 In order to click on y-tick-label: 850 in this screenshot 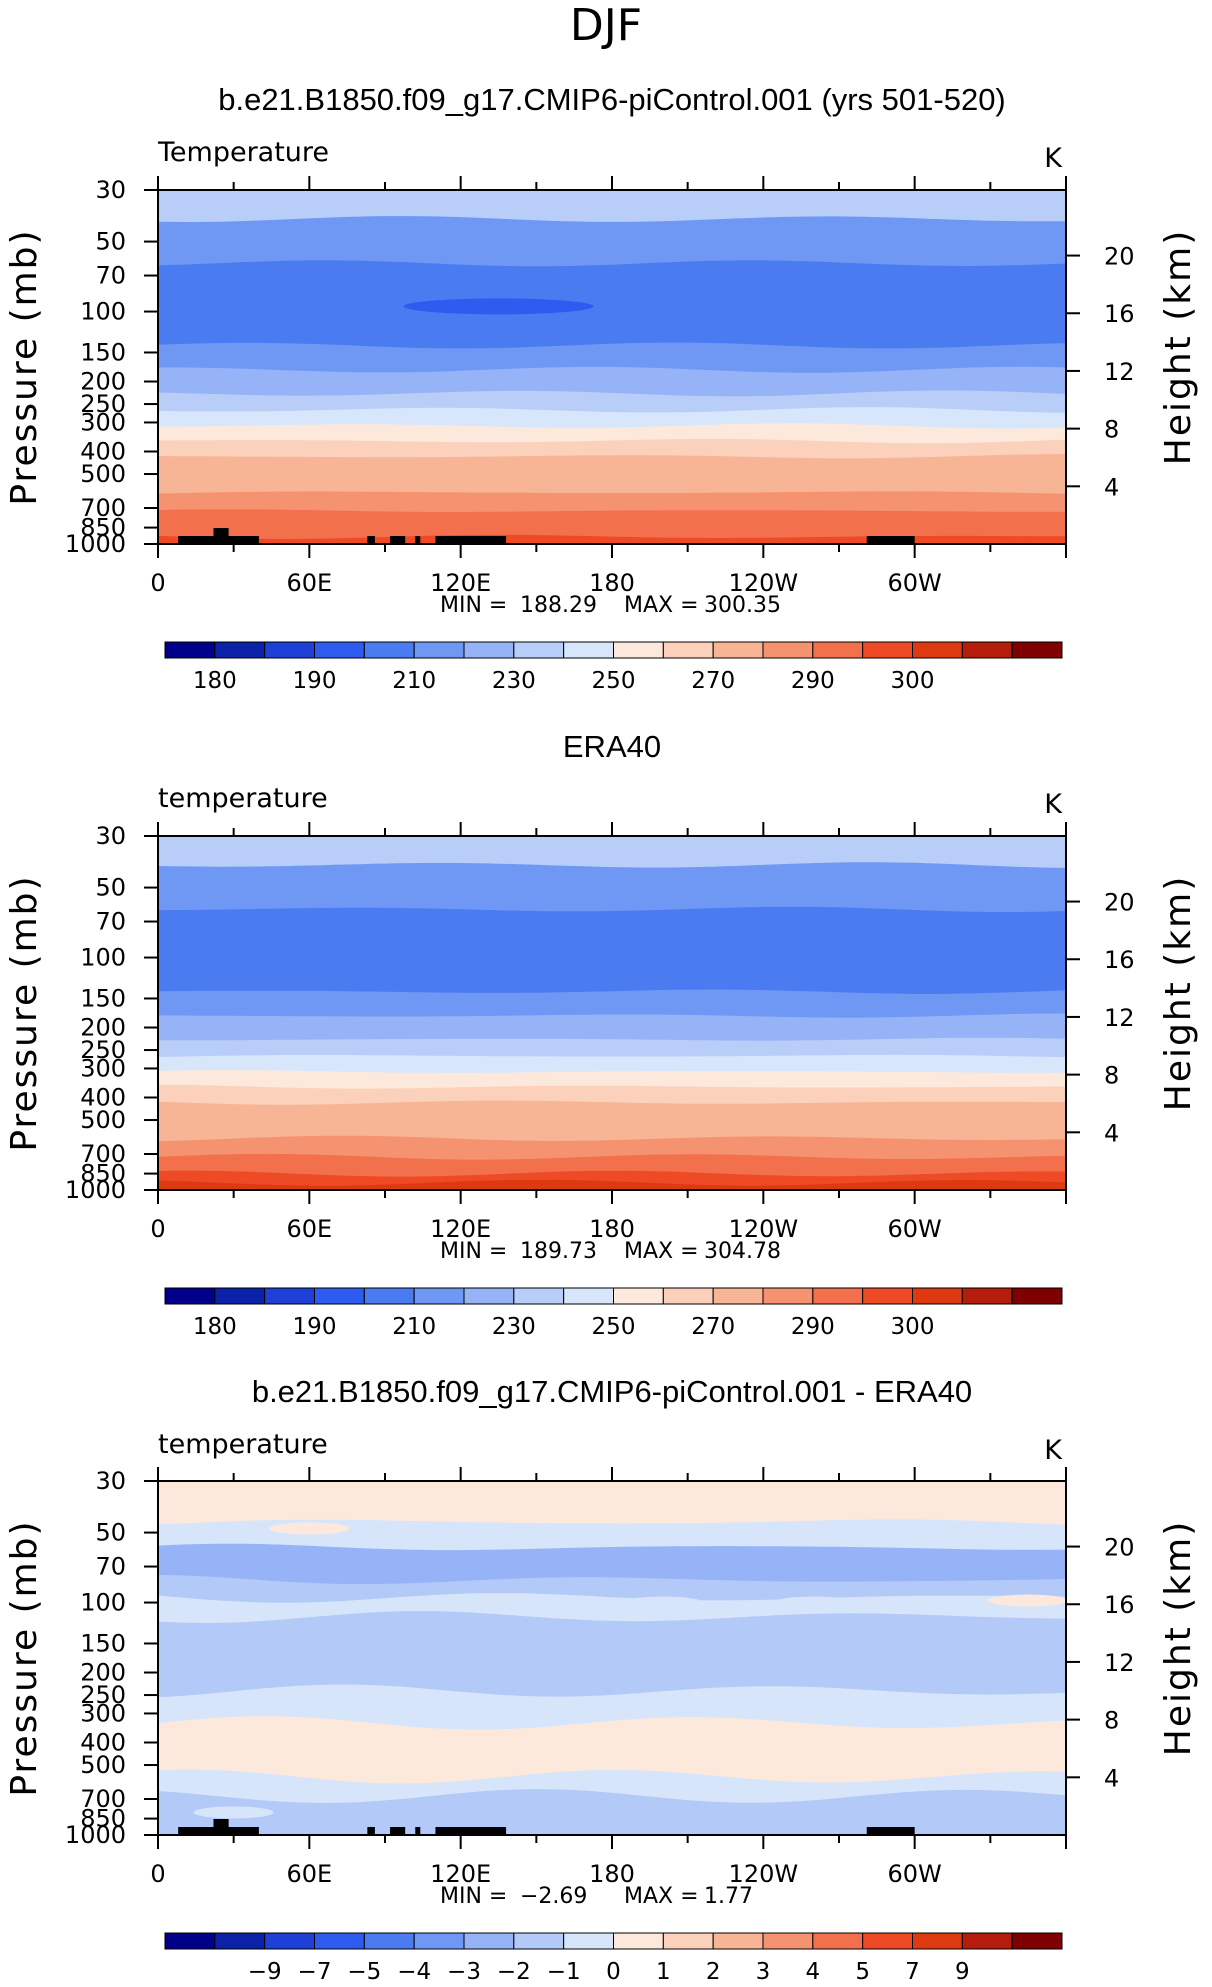, I will do `click(103, 528)`.